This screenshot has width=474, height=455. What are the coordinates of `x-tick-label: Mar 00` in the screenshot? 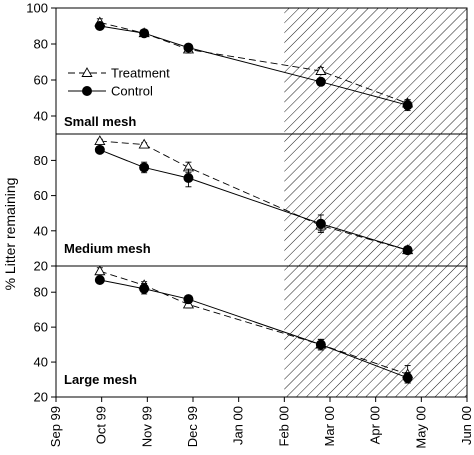 It's located at (329, 426).